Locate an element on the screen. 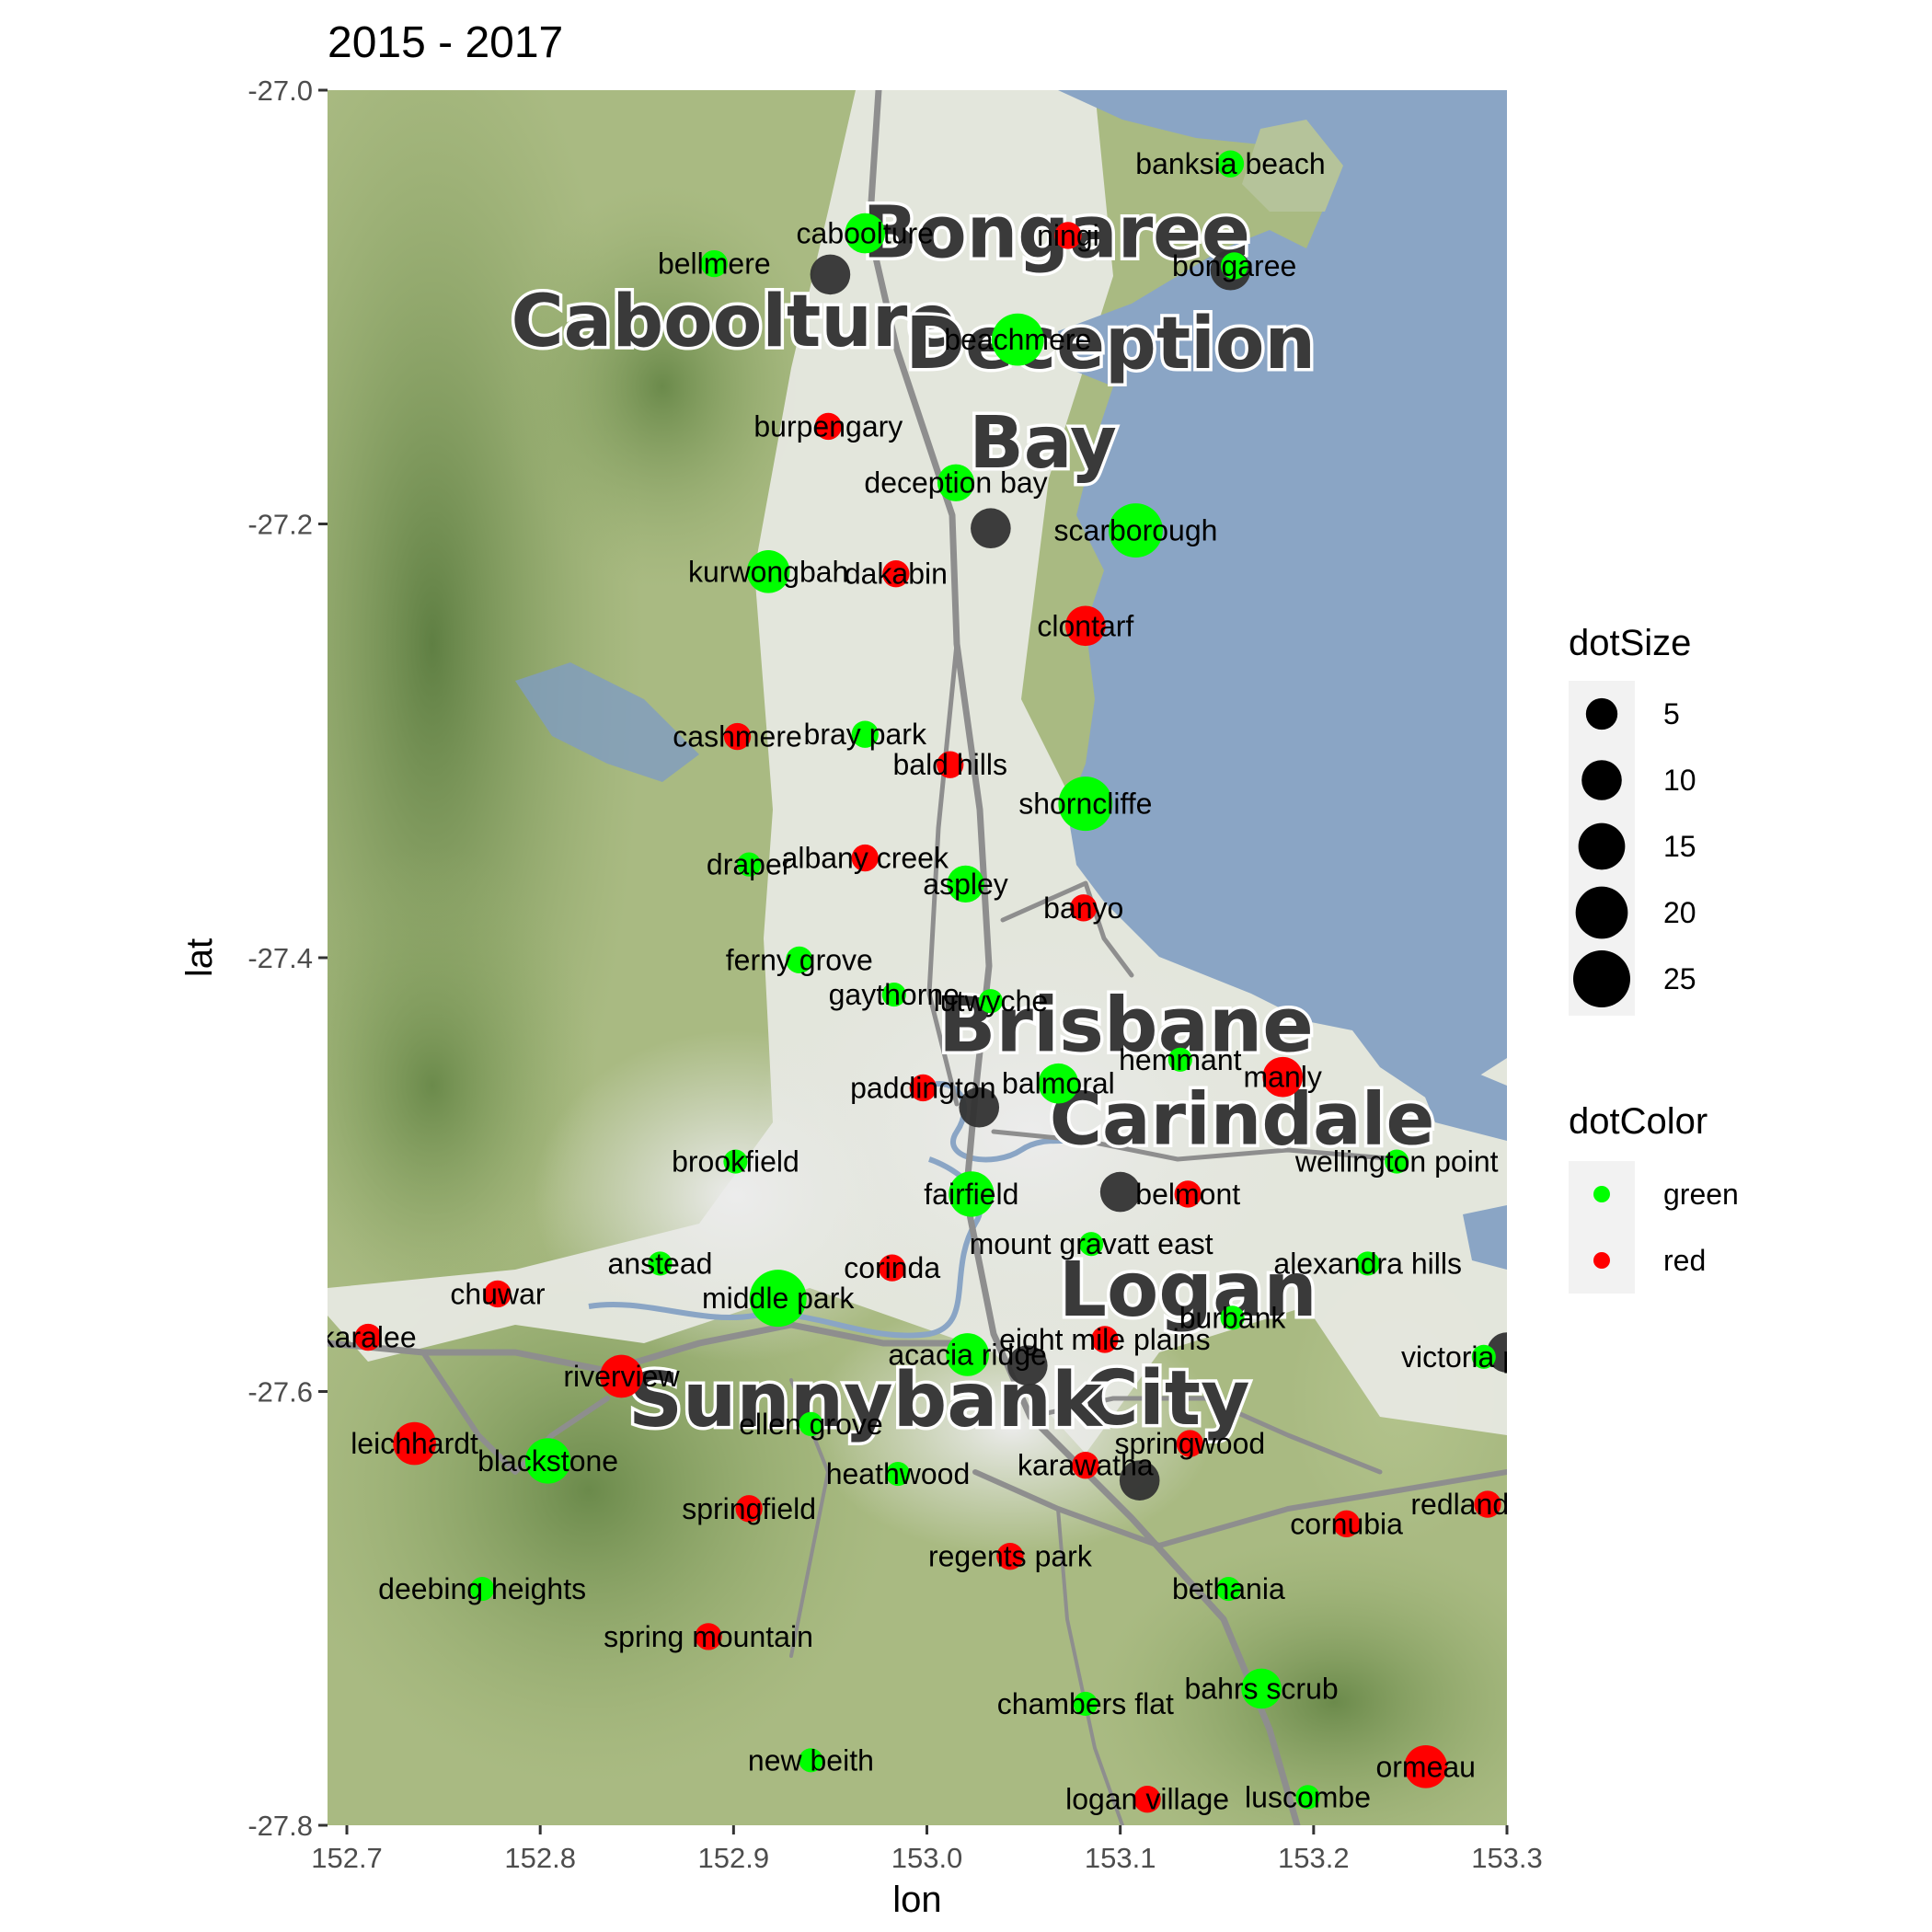 This screenshot has width=1932, height=1932. color-legend-dot-green is located at coordinates (1601, 1194).